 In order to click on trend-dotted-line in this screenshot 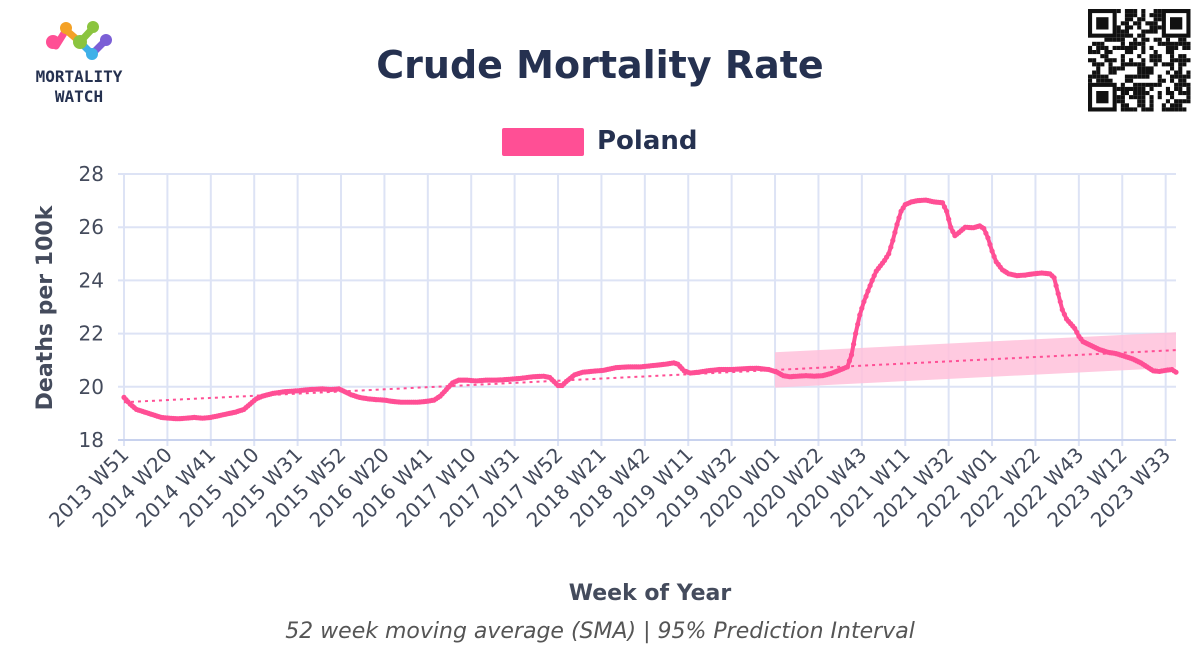, I will do `click(650, 376)`.